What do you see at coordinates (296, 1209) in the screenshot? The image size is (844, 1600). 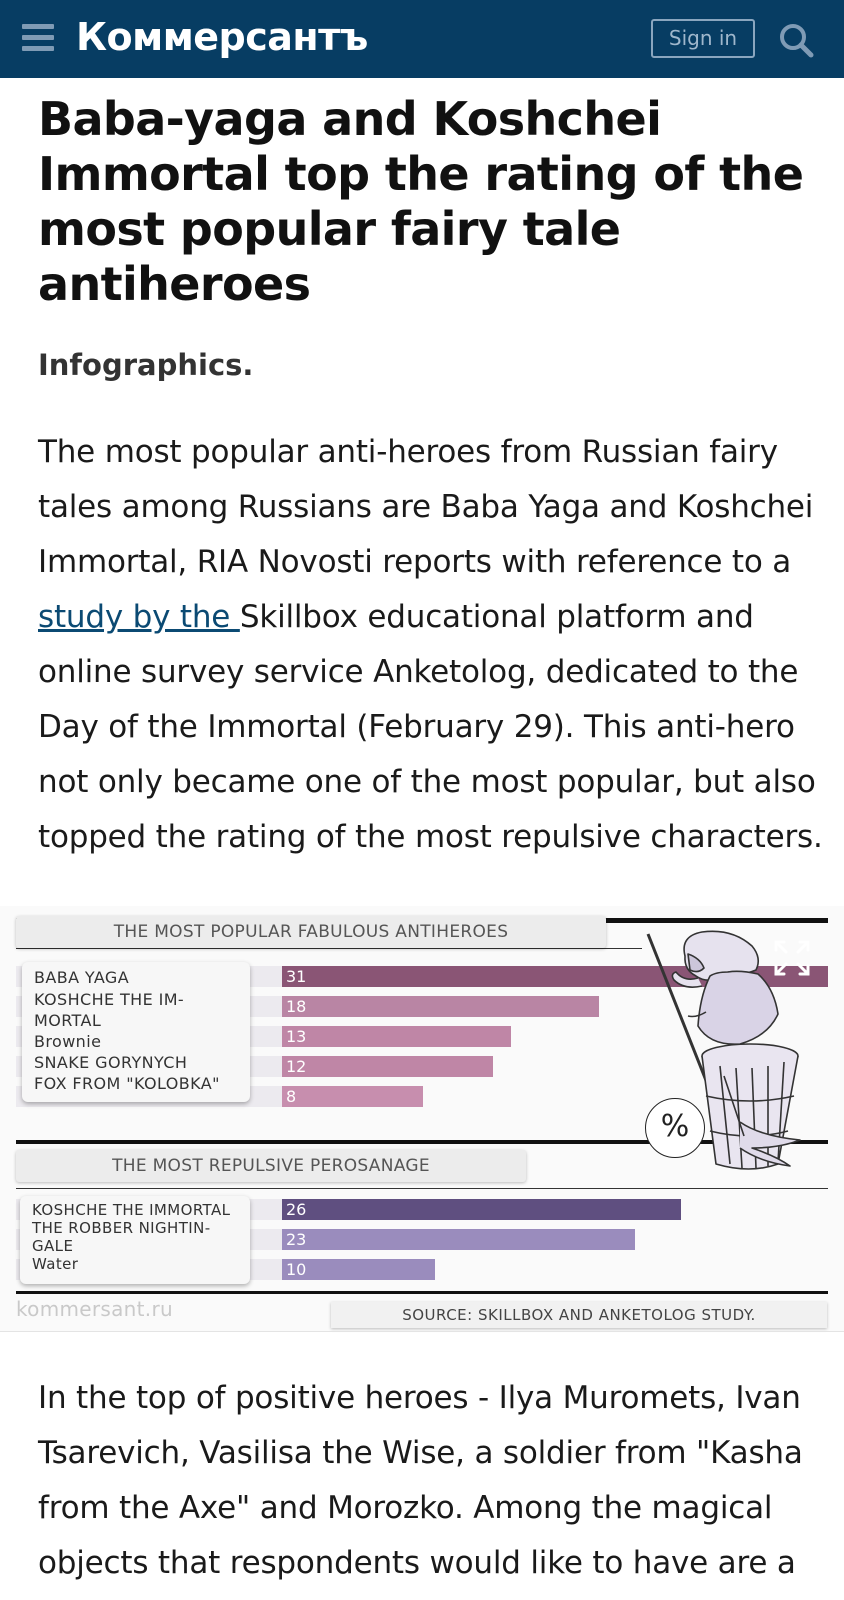 I see `bar-value-label: 26` at bounding box center [296, 1209].